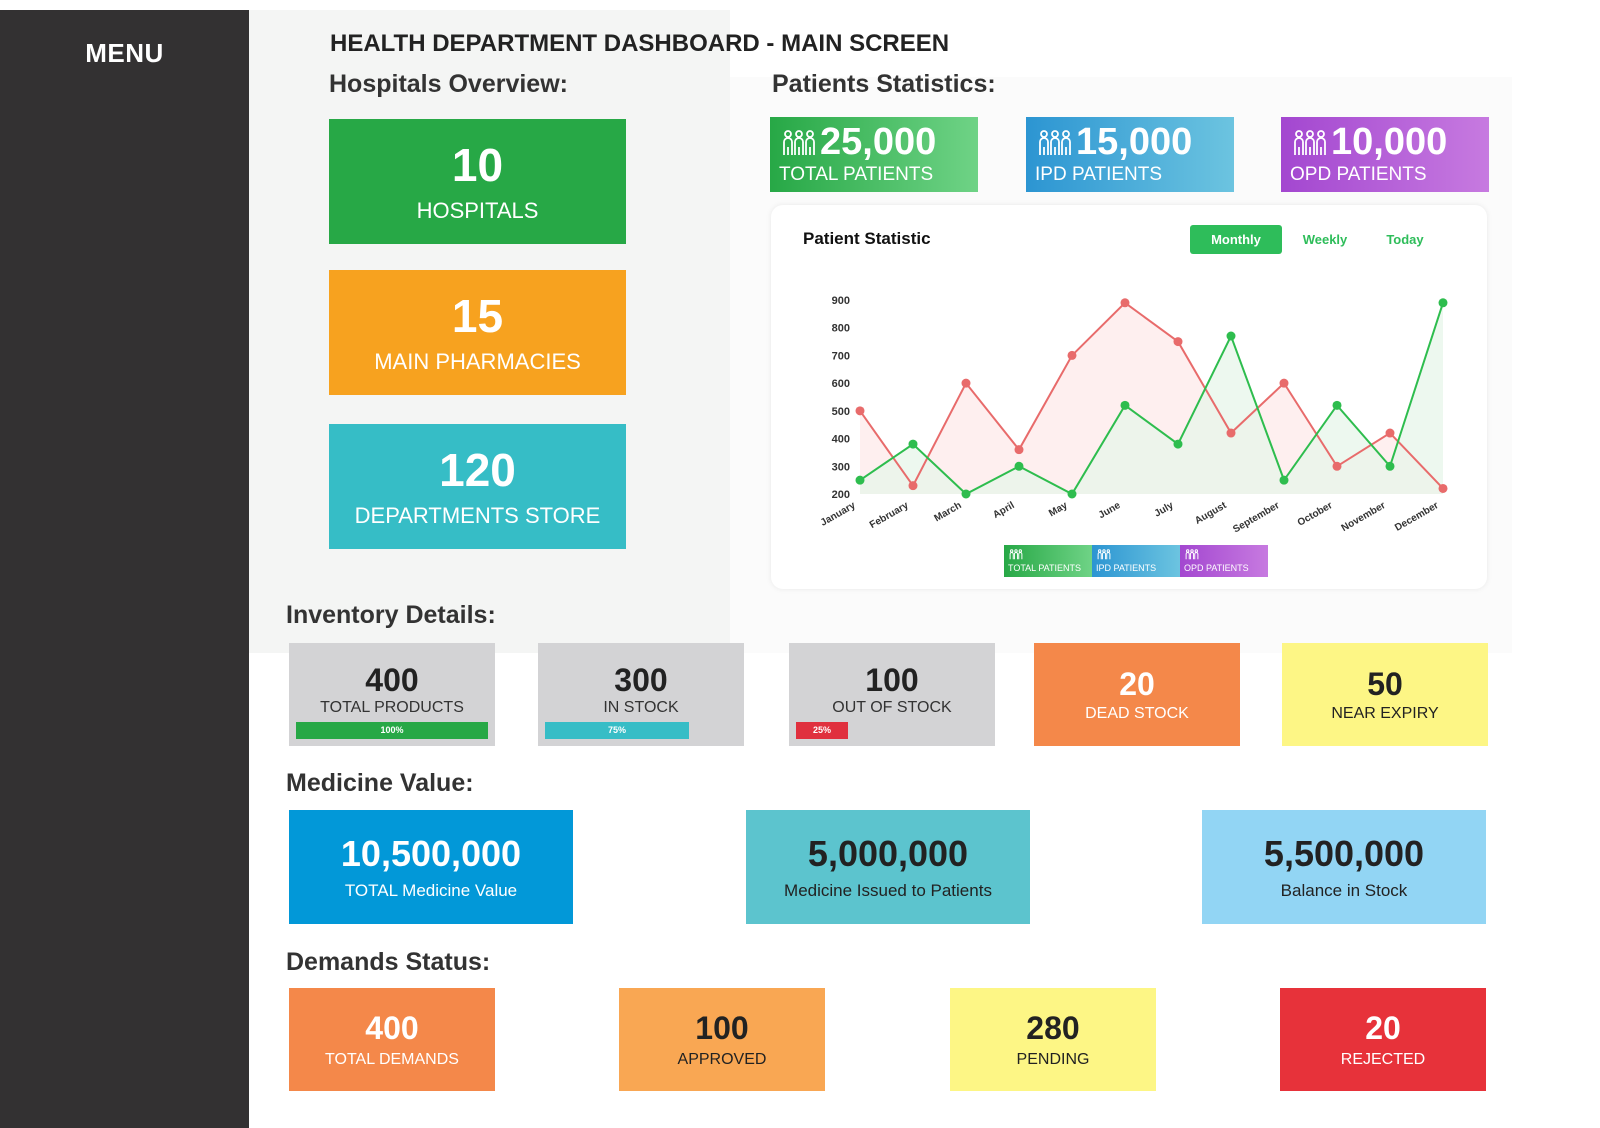 The width and height of the screenshot is (1600, 1128). I want to click on opd-patients-card: 10,000 OPD PATIENTS, so click(1385, 154).